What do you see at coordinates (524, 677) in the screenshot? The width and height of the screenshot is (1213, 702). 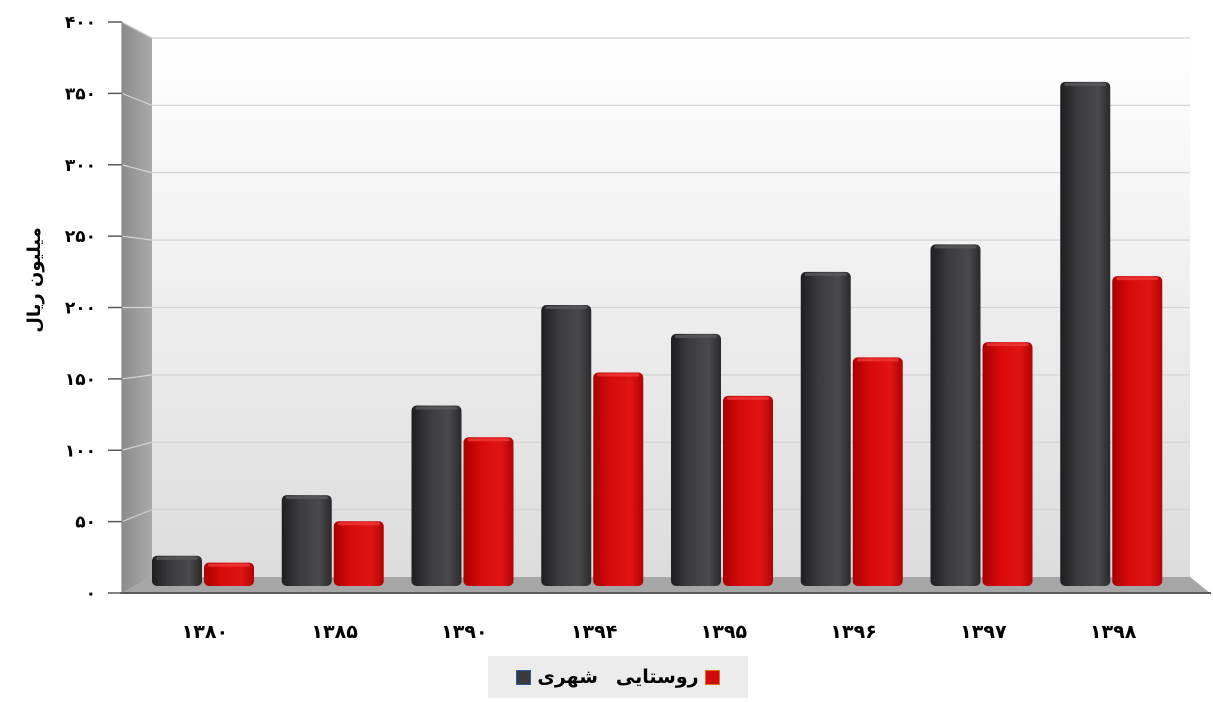 I see `legend-swatch-urban` at bounding box center [524, 677].